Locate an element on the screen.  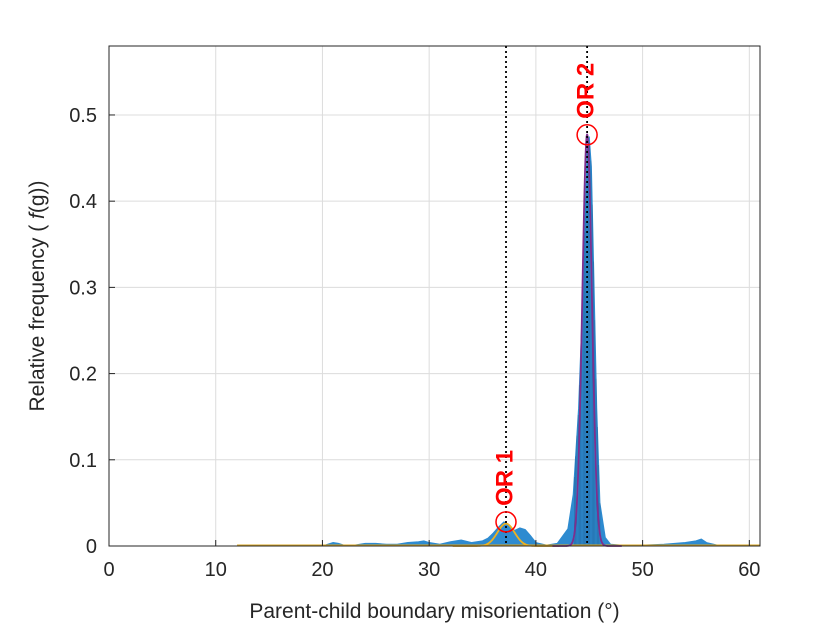
y-tick-label: 0.3 is located at coordinates (83, 288).